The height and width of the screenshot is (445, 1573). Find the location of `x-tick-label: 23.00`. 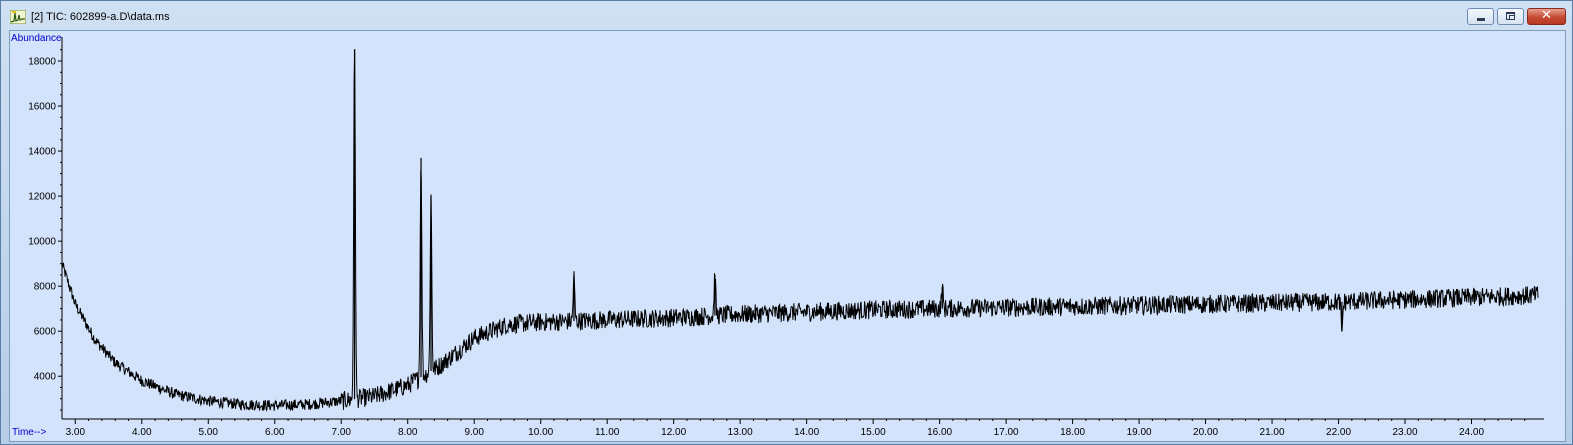

x-tick-label: 23.00 is located at coordinates (1405, 432).